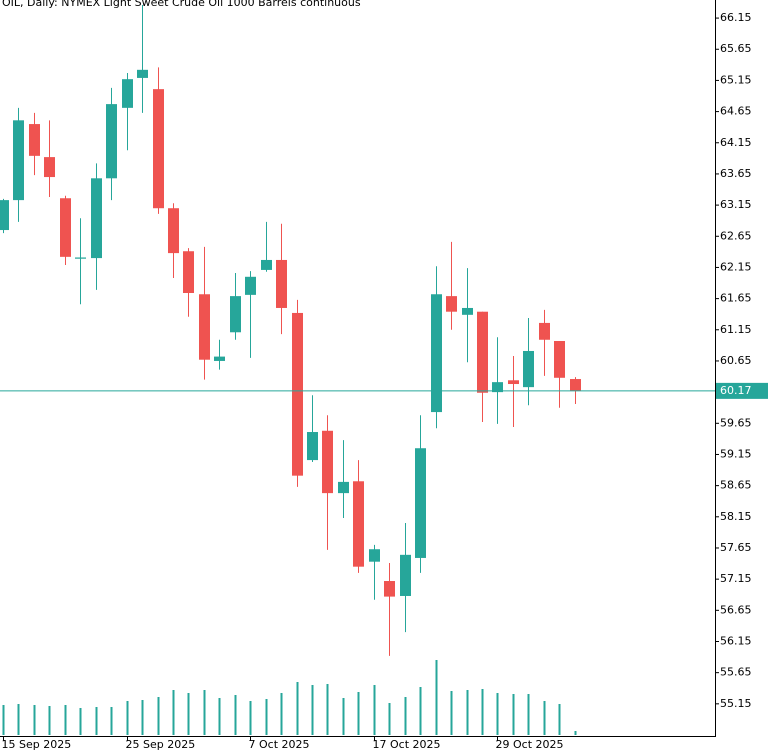 Image resolution: width=768 pixels, height=750 pixels. Describe the element at coordinates (736, 672) in the screenshot. I see `y-tick-label: 55.65` at that location.